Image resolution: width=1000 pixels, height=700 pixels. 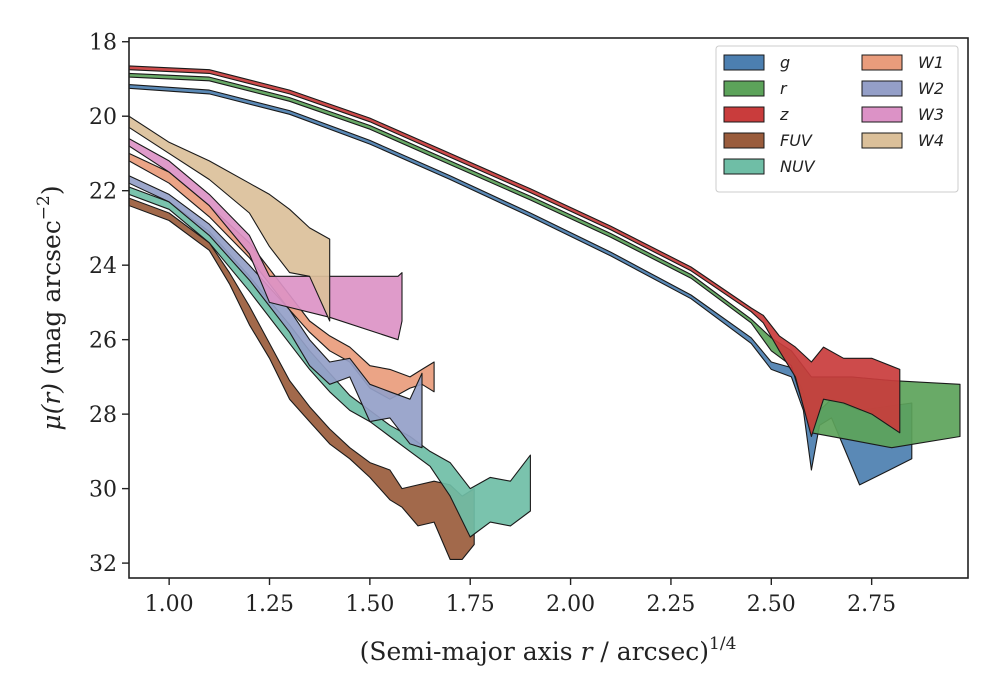 I want to click on legend: grz FUV NUV W1 W2 W3 W4, so click(x=837, y=119).